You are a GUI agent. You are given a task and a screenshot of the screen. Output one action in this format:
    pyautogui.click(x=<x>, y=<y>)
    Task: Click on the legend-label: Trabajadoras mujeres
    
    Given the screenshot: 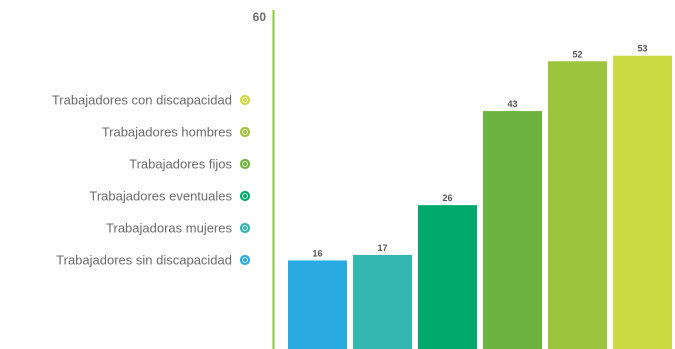 What is the action you would take?
    pyautogui.click(x=169, y=228)
    